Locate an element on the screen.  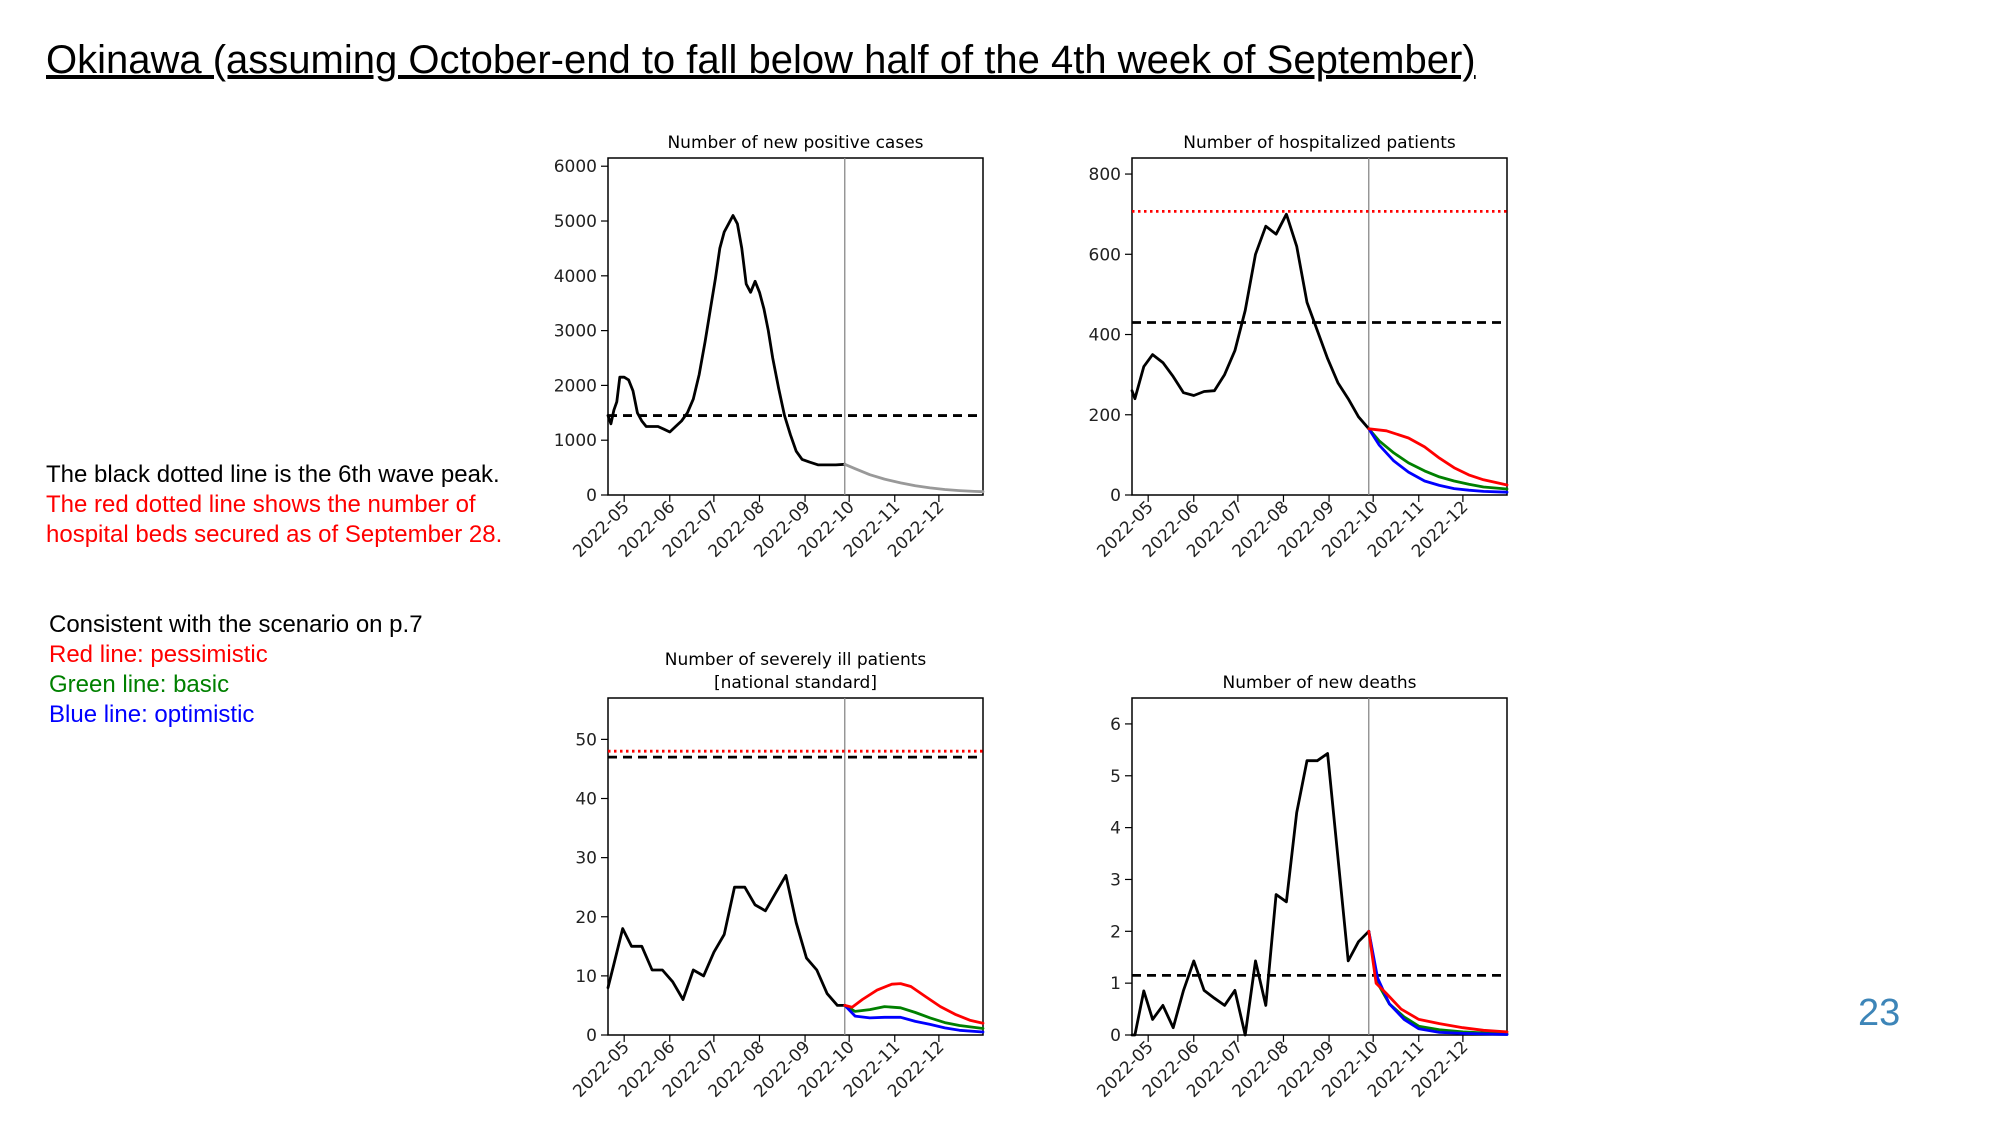
chart-title-line: Number of severely ill patients is located at coordinates (796, 660).